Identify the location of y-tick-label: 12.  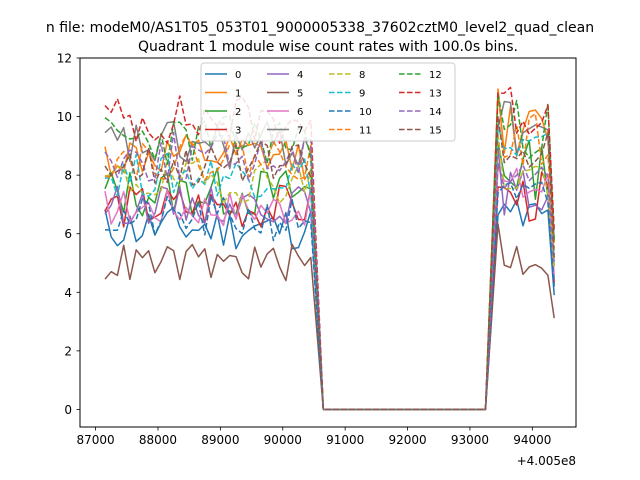
(64, 59).